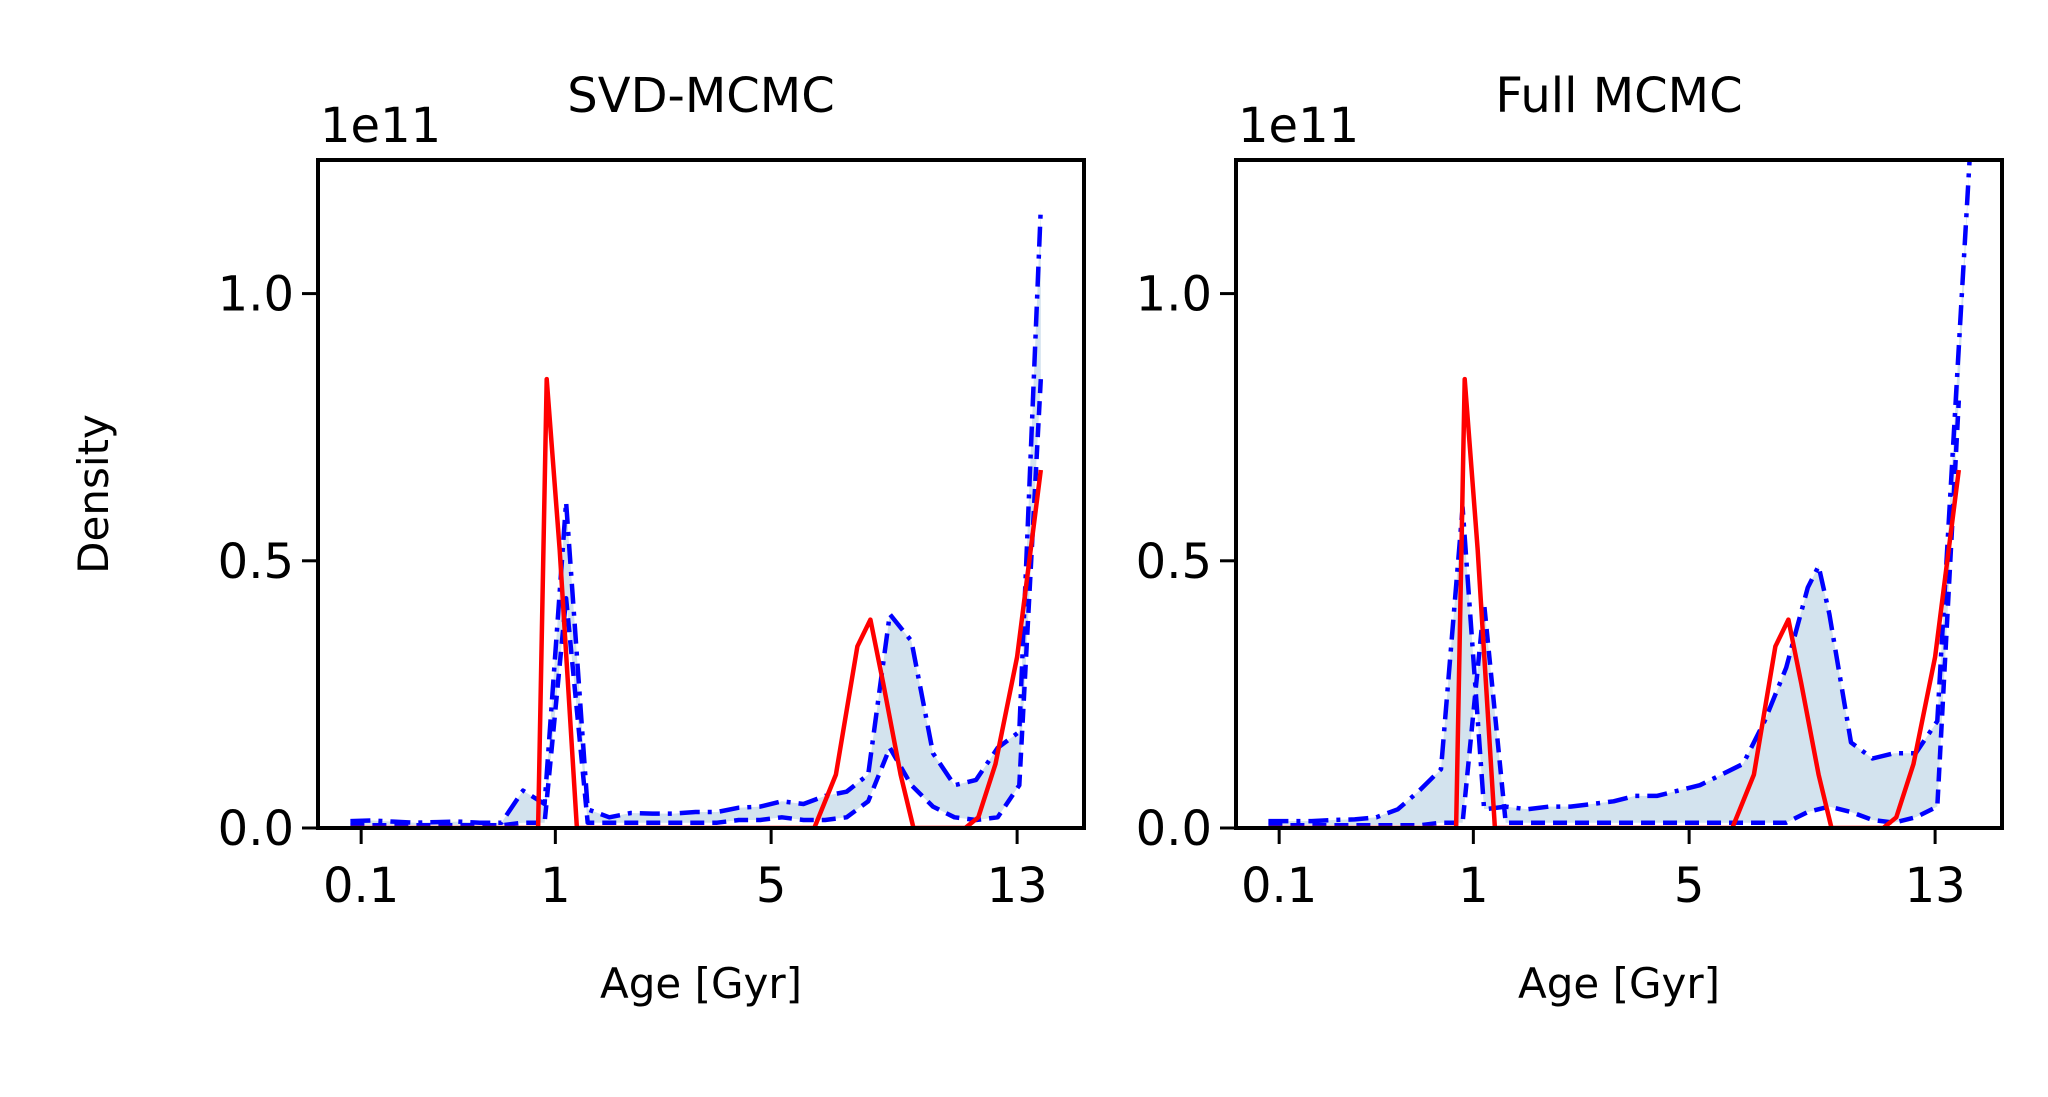 The width and height of the screenshot is (2048, 1097). What do you see at coordinates (1618, 96) in the screenshot?
I see `chart-title: Full MCMC` at bounding box center [1618, 96].